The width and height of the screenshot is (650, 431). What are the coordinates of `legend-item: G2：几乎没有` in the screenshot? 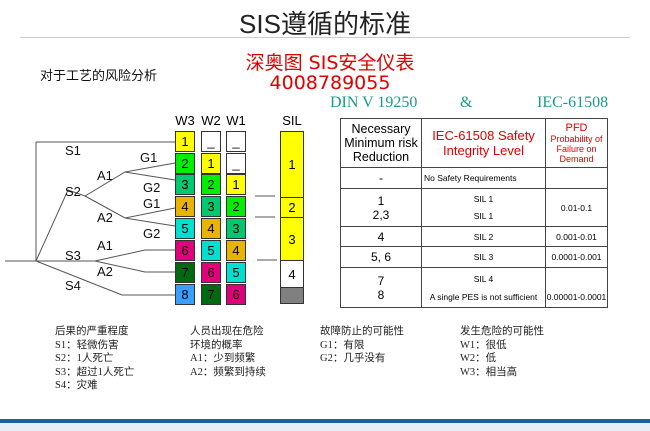 It's located at (353, 358).